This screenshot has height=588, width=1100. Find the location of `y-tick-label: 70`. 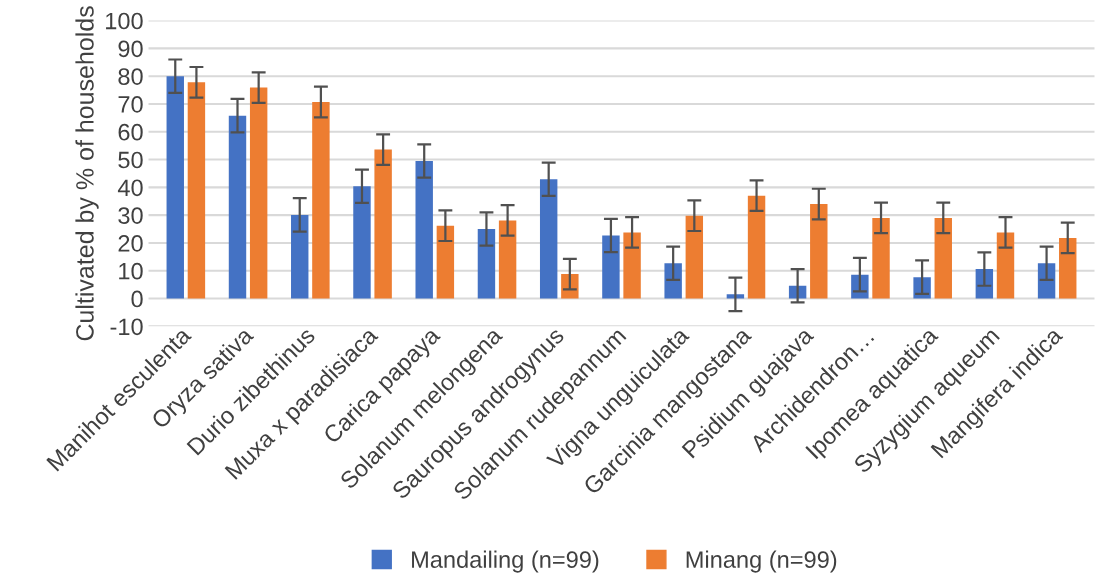

y-tick-label: 70 is located at coordinates (130, 104).